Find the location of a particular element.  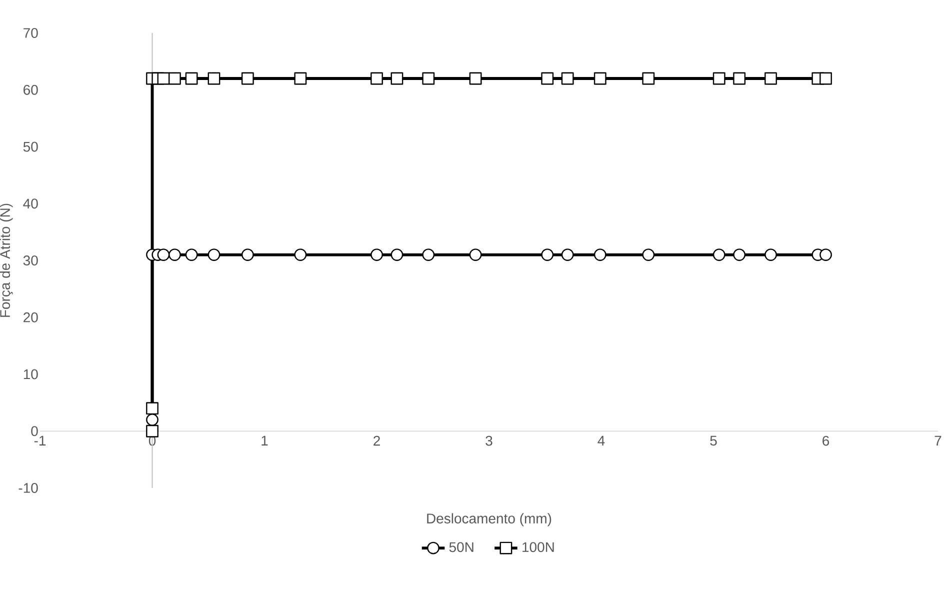

x-tick-label: -1 is located at coordinates (40, 441).